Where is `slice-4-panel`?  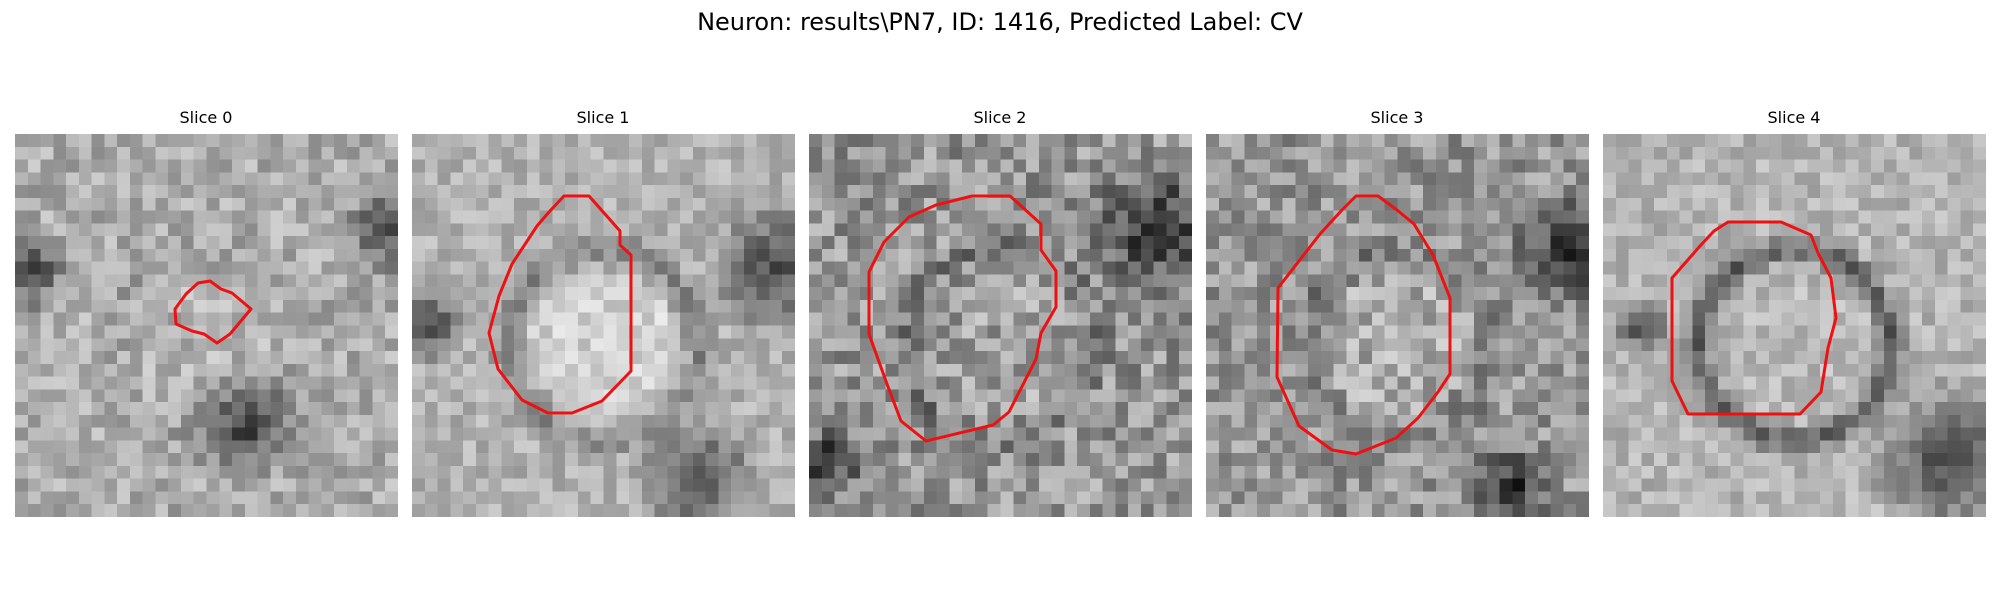 slice-4-panel is located at coordinates (1794, 325).